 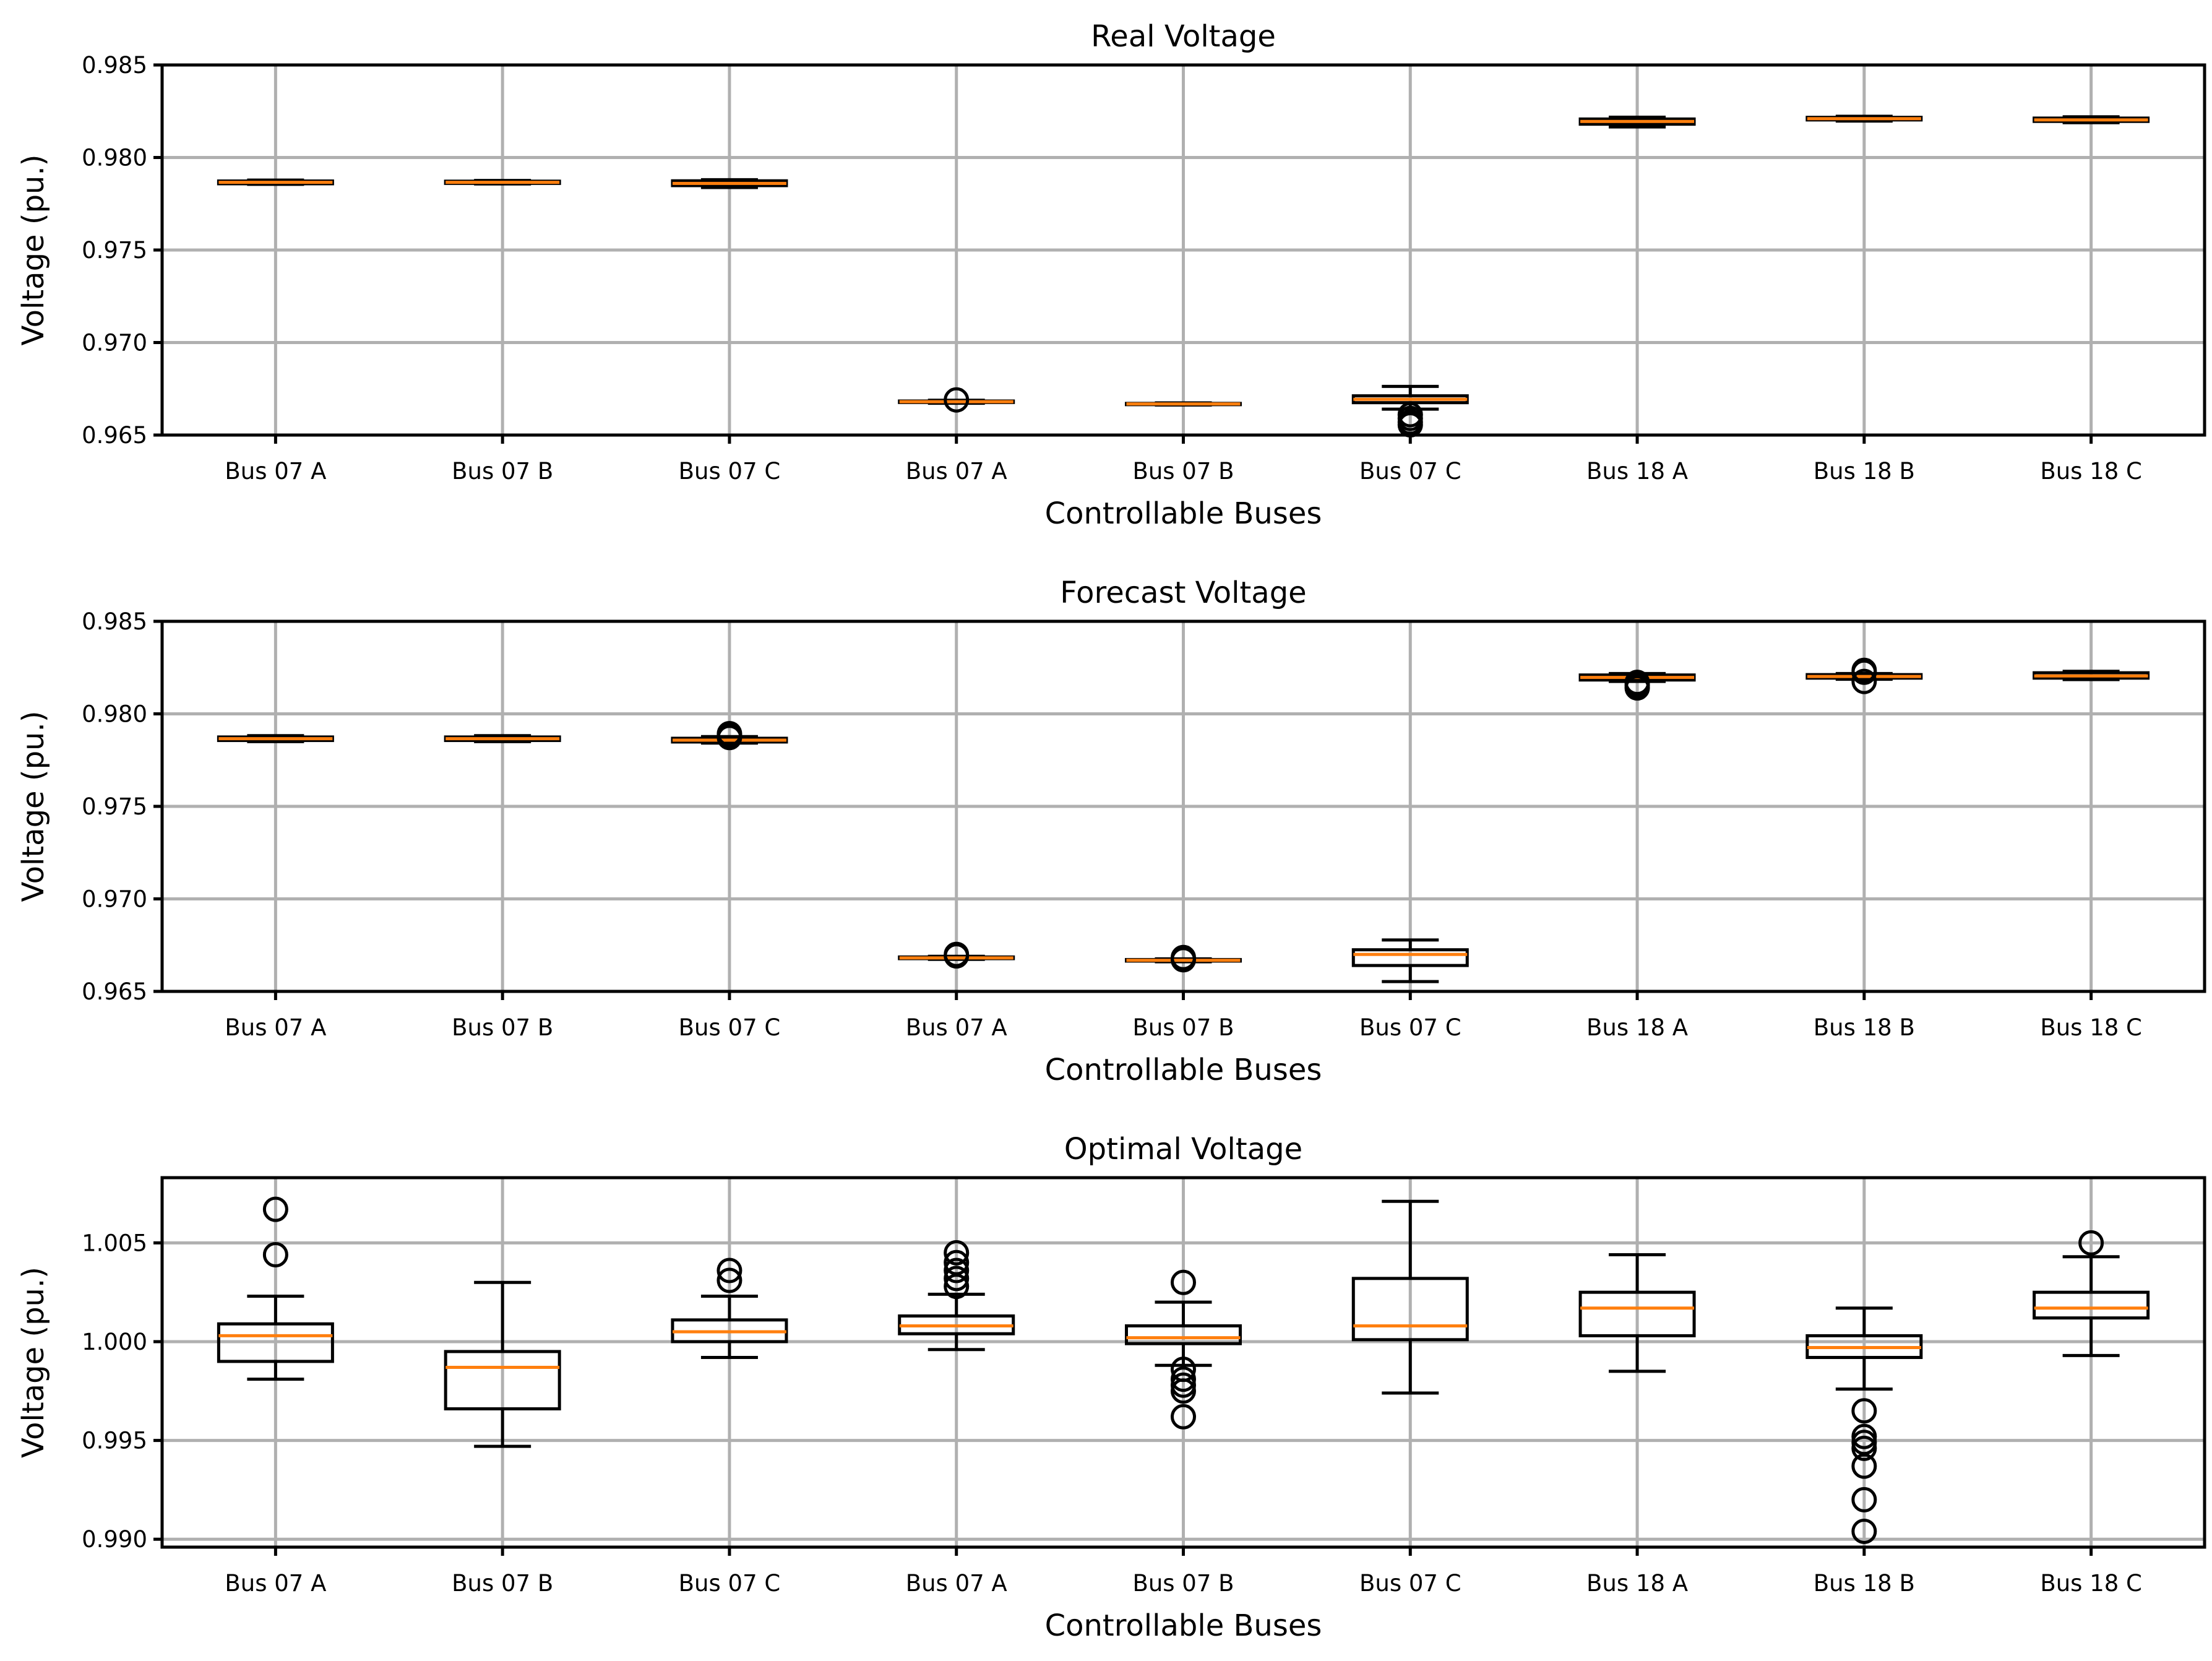 I want to click on y-tick-label: 1.005, so click(x=115, y=1243).